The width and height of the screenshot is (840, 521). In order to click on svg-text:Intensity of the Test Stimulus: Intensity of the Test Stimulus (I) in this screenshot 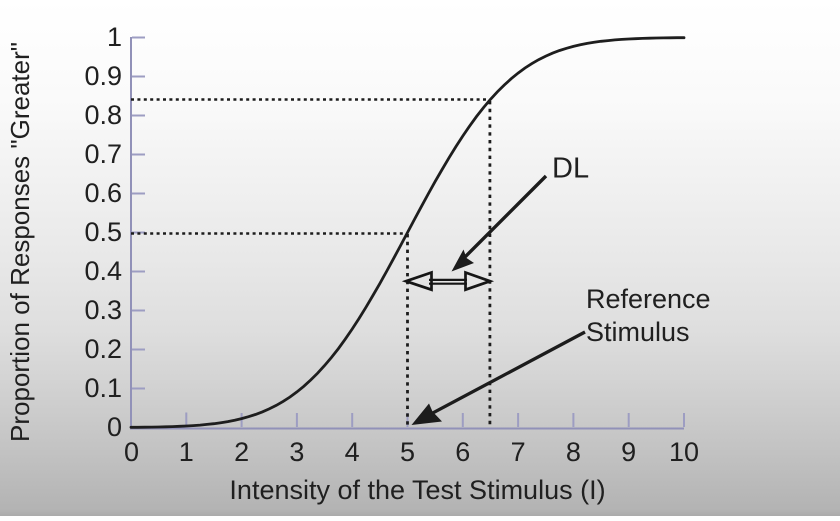, I will do `click(417, 490)`.